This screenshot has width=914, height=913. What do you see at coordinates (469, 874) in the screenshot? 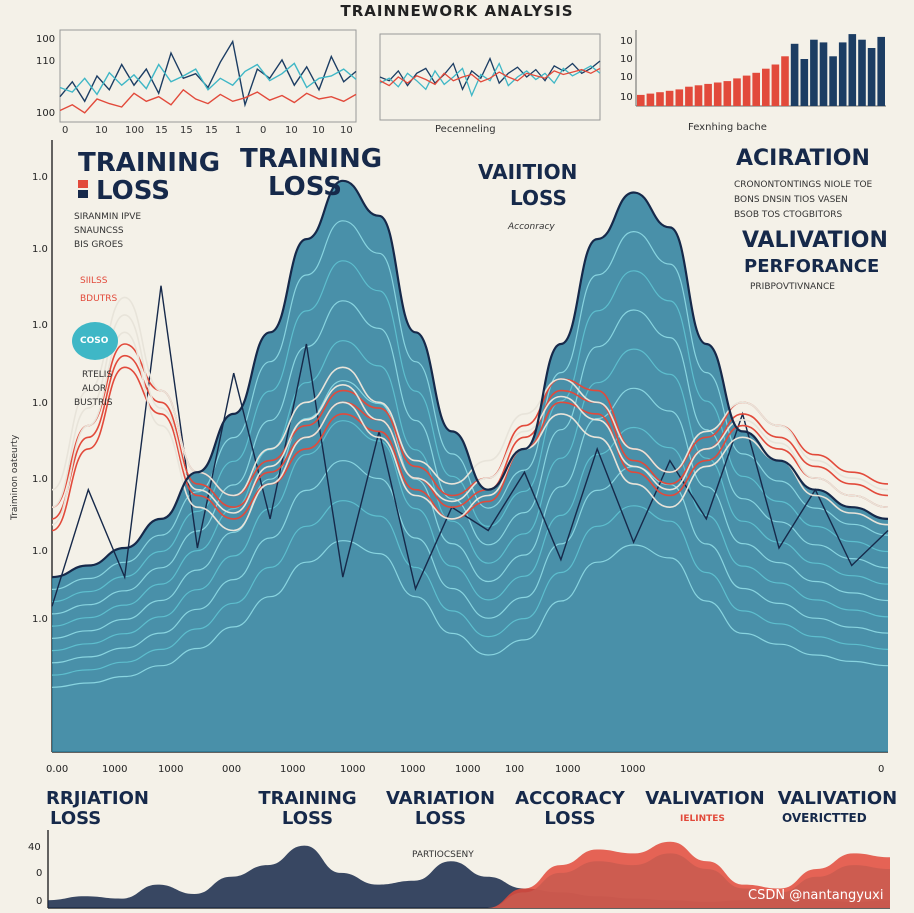
I see `bottom-area-red` at bounding box center [469, 874].